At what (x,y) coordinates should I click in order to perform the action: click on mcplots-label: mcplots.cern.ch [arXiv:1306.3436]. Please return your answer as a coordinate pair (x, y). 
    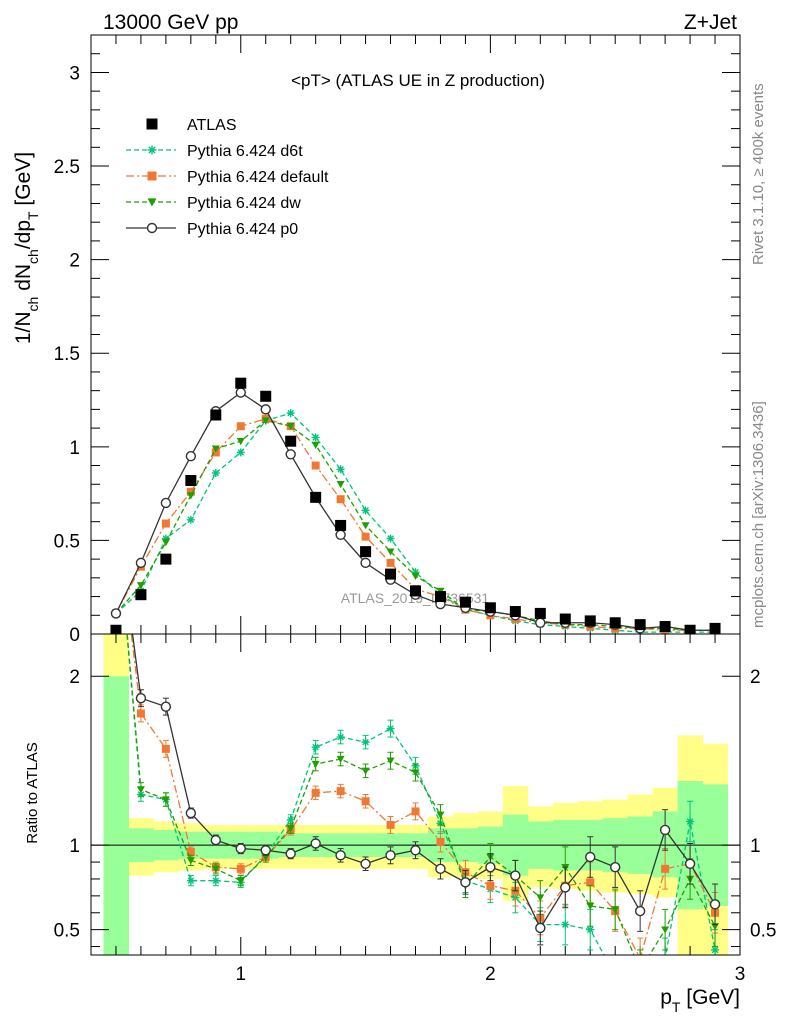
    Looking at the image, I should click on (758, 514).